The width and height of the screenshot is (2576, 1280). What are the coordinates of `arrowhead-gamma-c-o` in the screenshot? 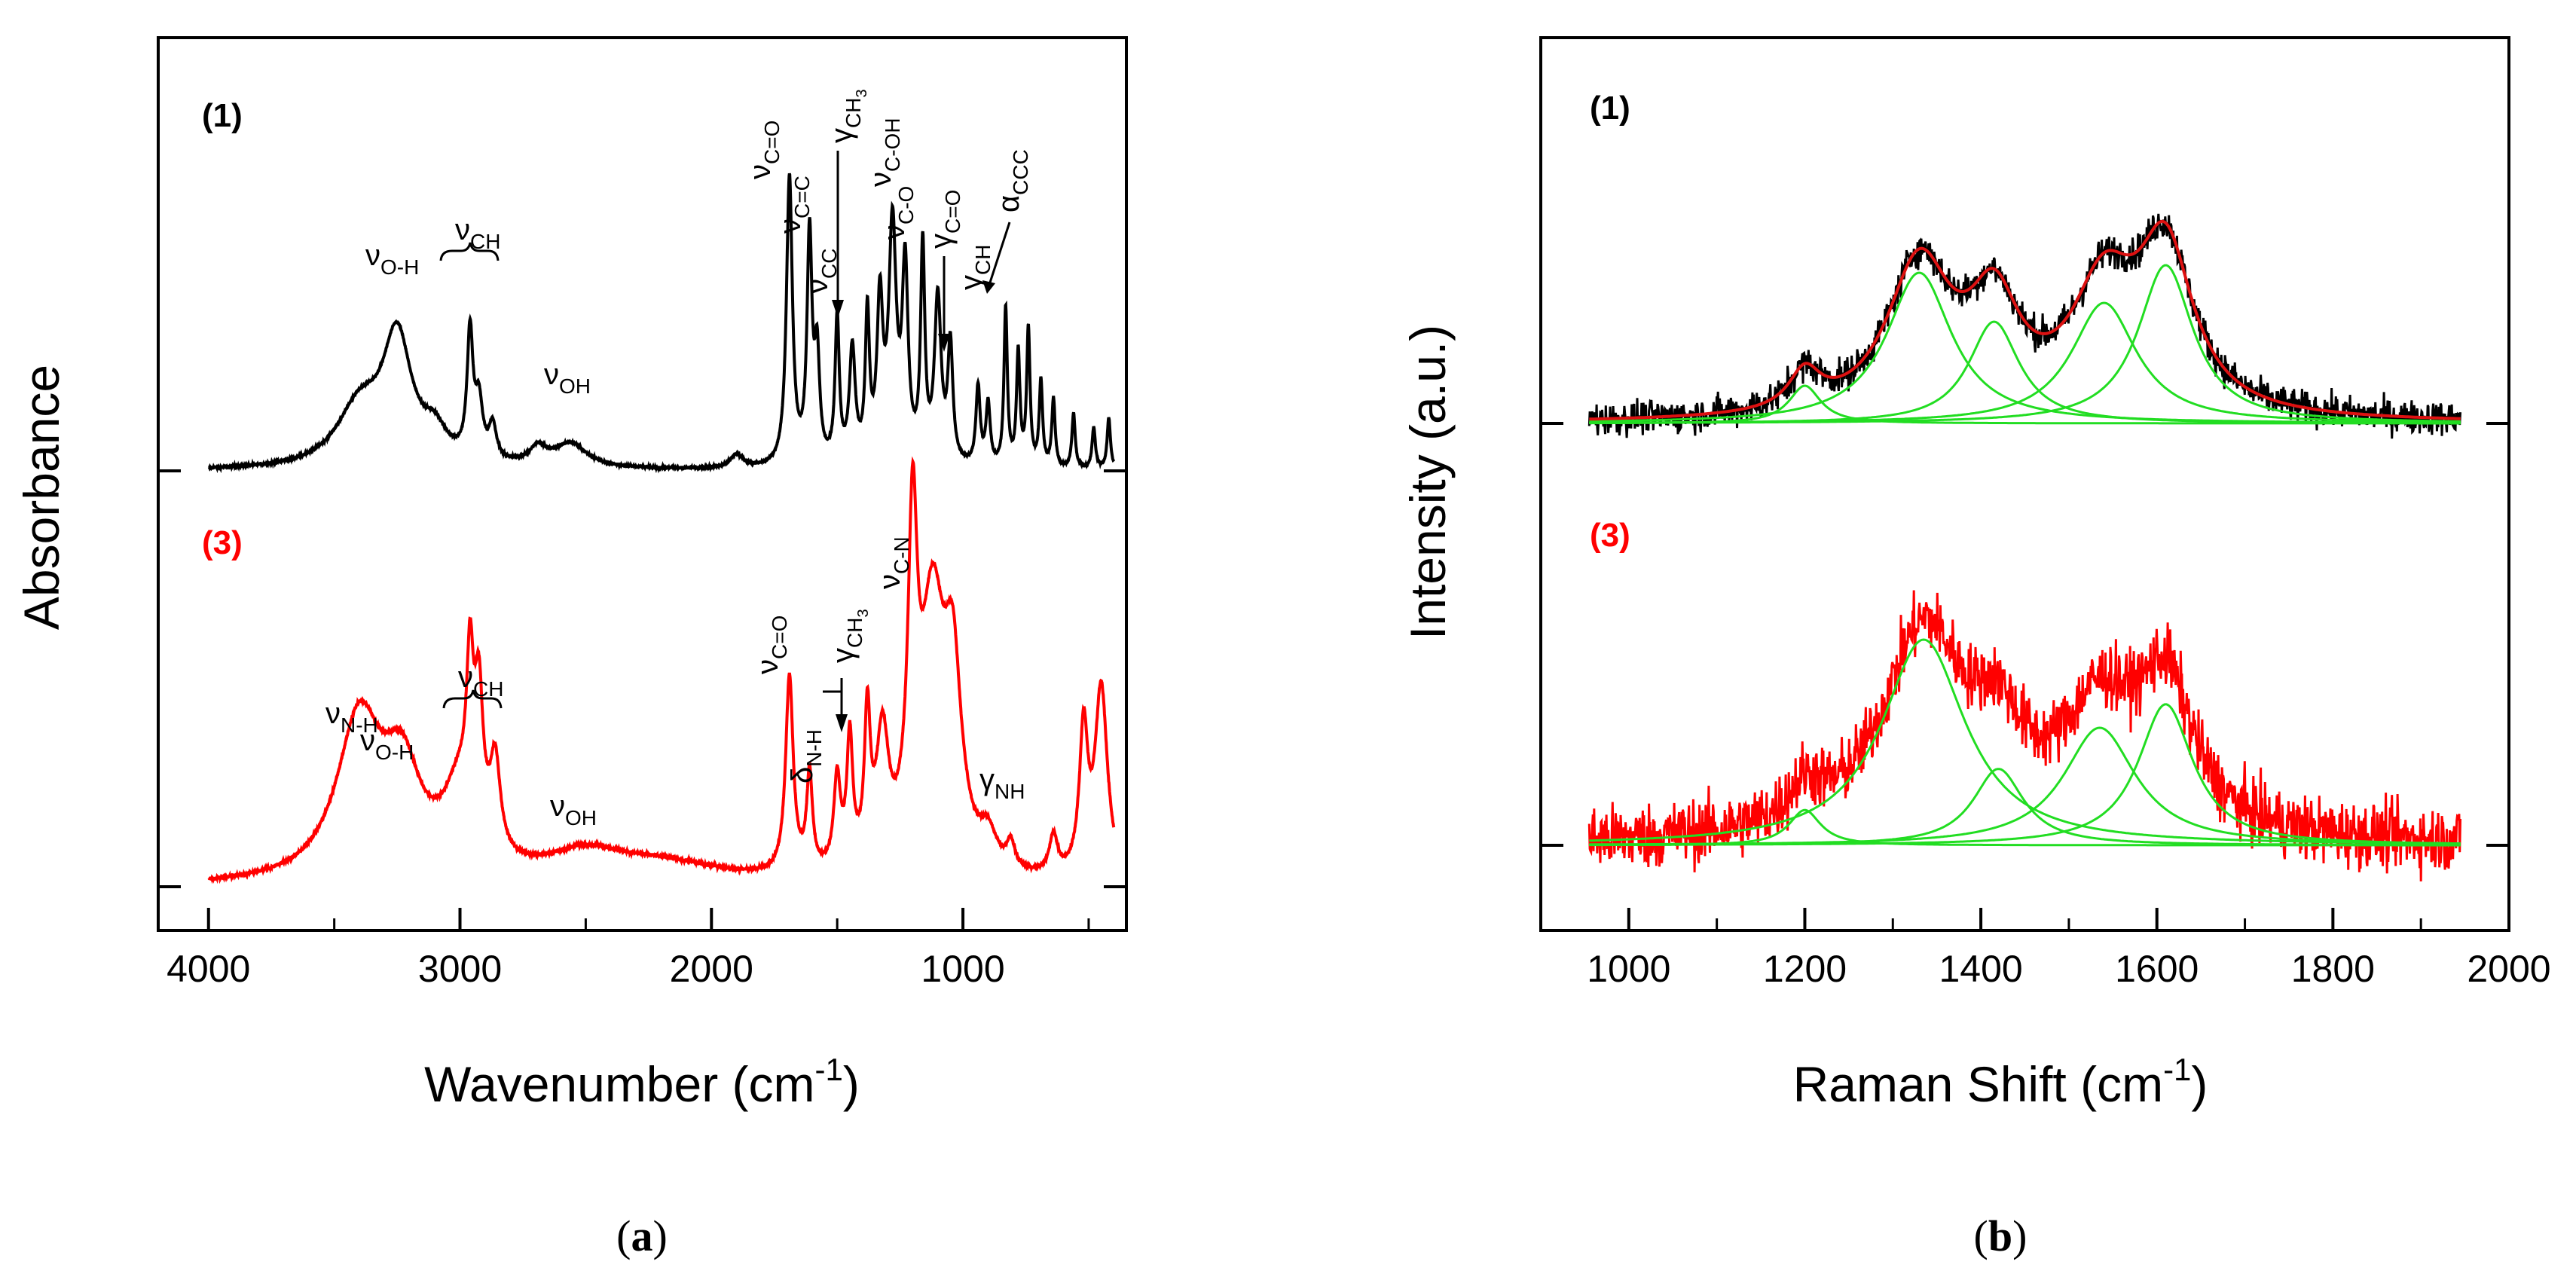 It's located at (944, 343).